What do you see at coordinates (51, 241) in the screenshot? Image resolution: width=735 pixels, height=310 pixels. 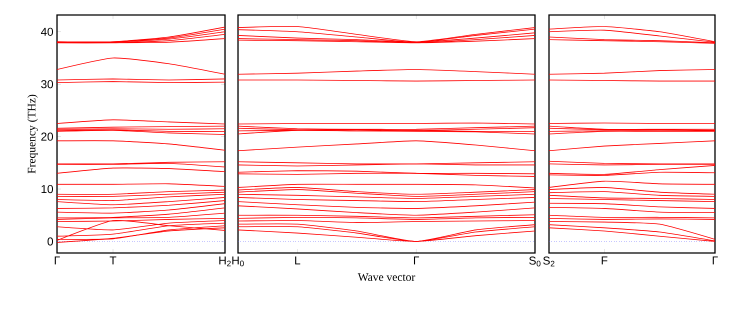 I see `y-tick-label: 0` at bounding box center [51, 241].